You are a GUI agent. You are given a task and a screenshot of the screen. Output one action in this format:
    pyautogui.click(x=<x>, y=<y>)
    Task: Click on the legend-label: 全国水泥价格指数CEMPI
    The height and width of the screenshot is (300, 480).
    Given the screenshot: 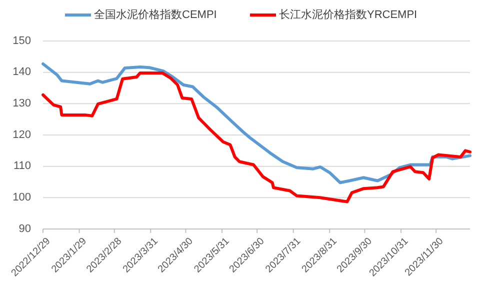 What is the action you would take?
    pyautogui.click(x=155, y=14)
    